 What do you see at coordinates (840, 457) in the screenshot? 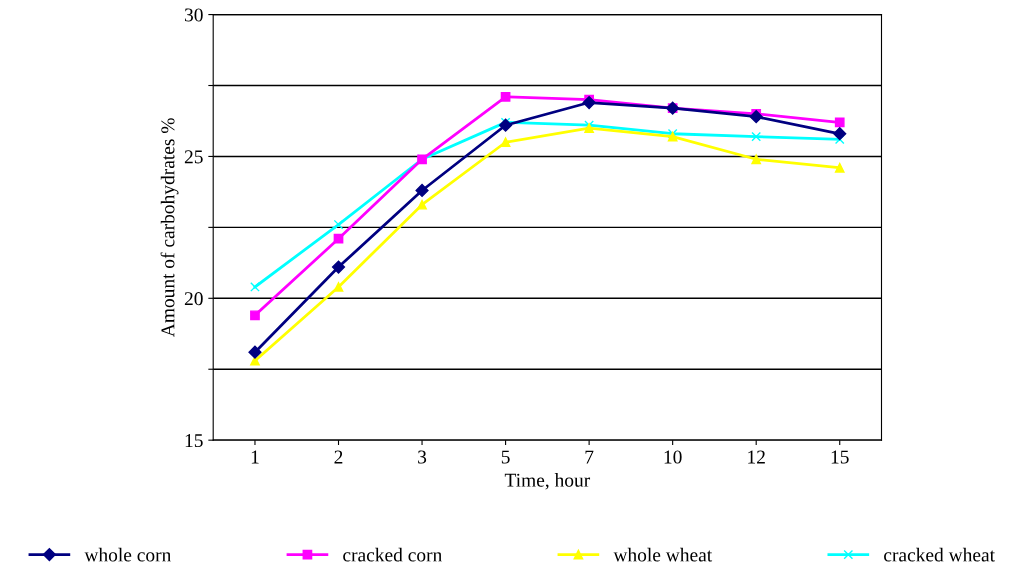
I see `x-tick-label: 15` at bounding box center [840, 457].